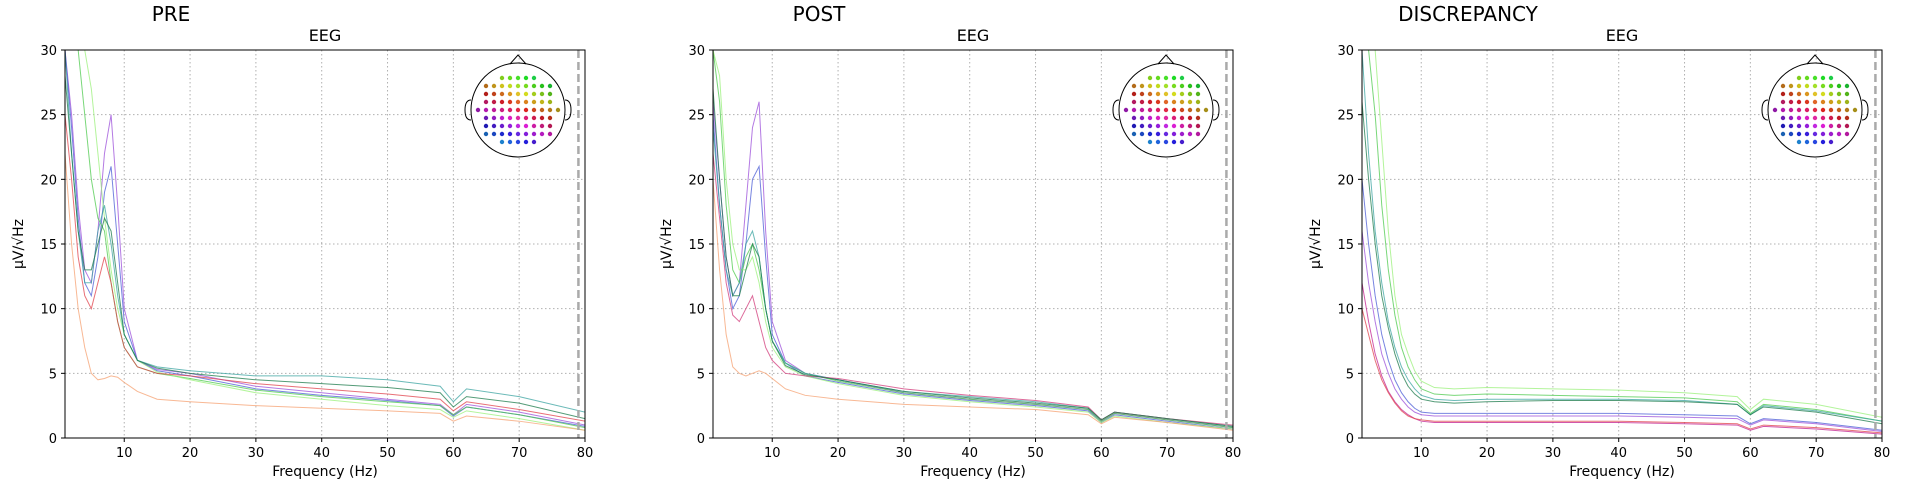  I want to click on nose, so click(518, 59).